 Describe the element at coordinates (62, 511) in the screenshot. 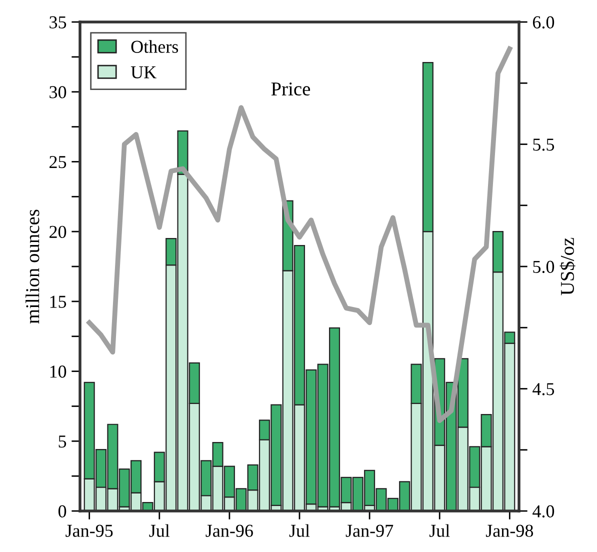

I see `y-tick-label: 0` at that location.